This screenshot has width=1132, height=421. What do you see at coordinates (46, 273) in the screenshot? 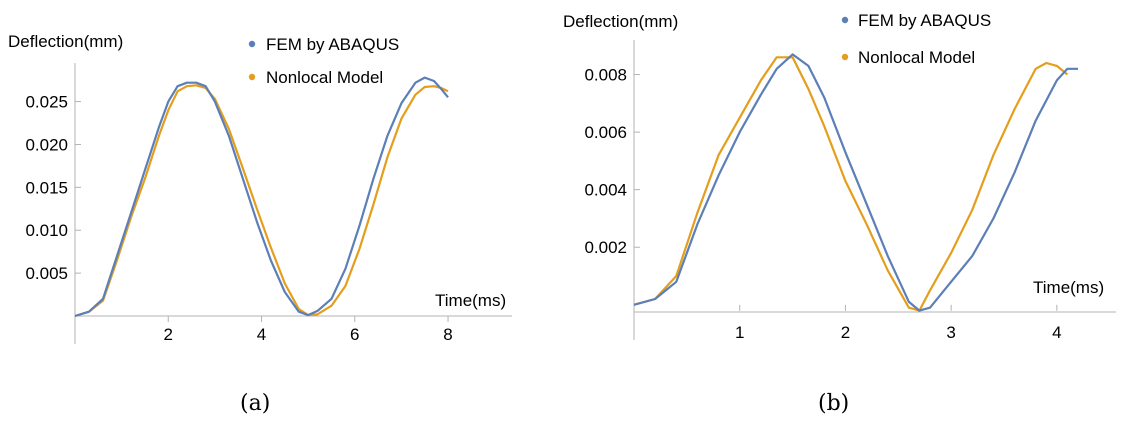
I see `chart-a-ytick-label: 0.005` at bounding box center [46, 273].